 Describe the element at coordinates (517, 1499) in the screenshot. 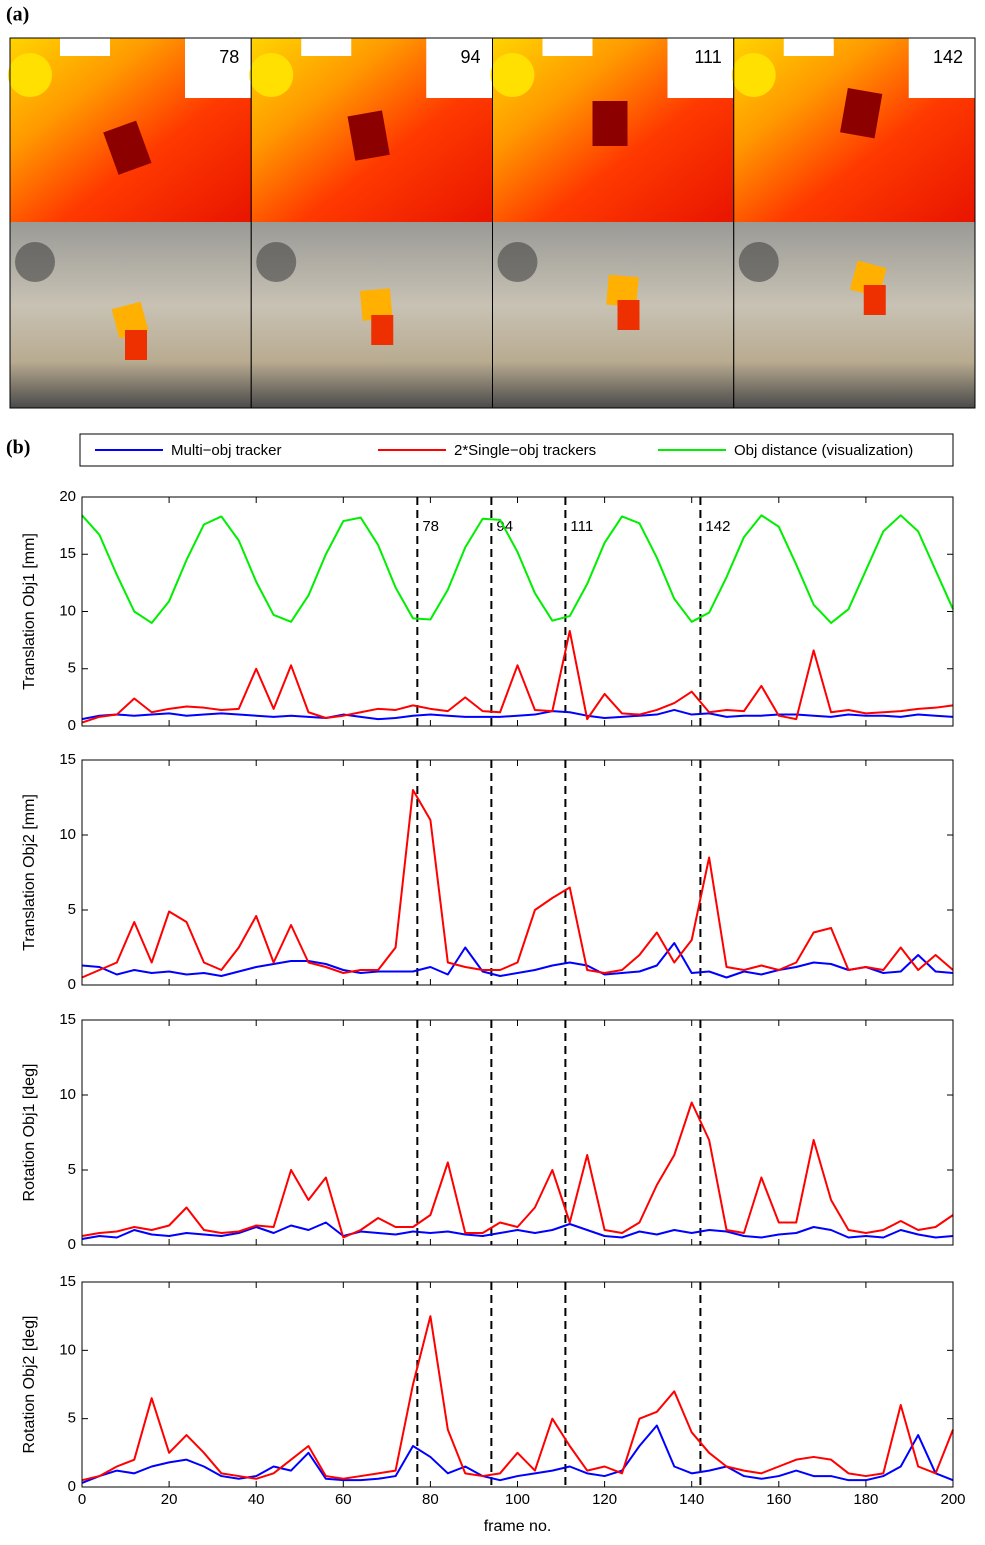

I see `x-tick-label: 100` at that location.